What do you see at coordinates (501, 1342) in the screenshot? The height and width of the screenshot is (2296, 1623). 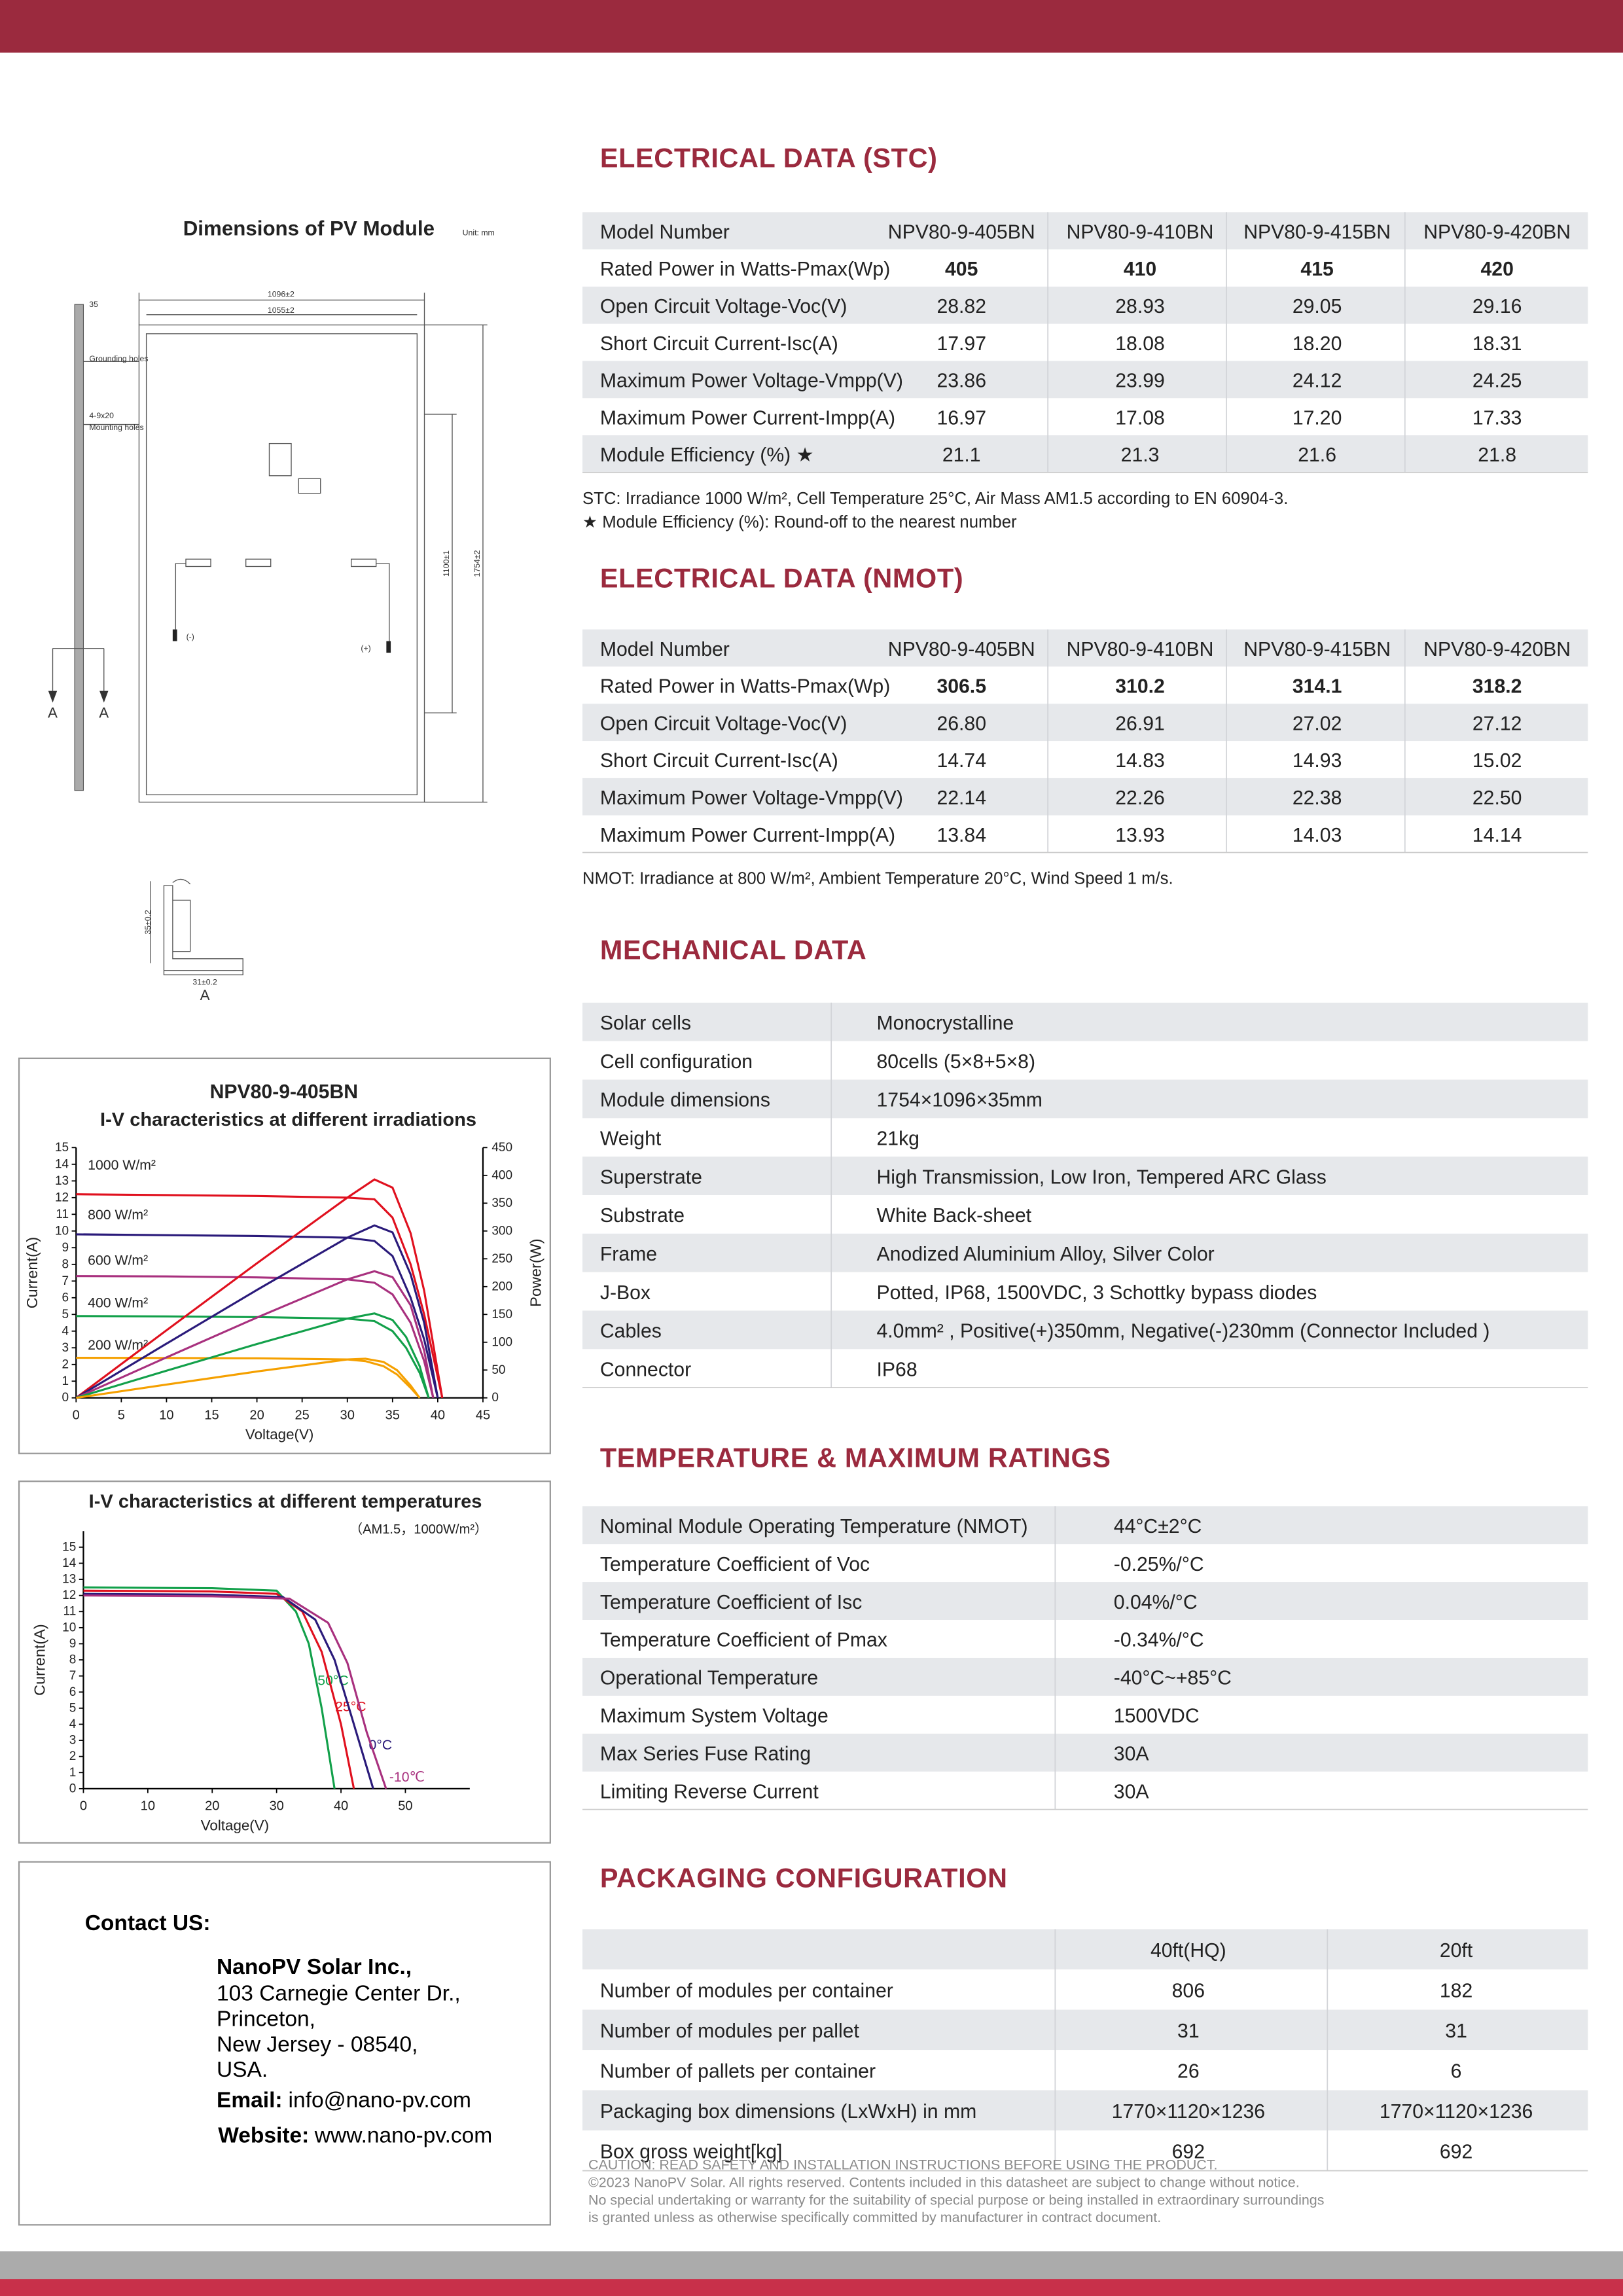 I see `y2-tick-label: 100` at bounding box center [501, 1342].